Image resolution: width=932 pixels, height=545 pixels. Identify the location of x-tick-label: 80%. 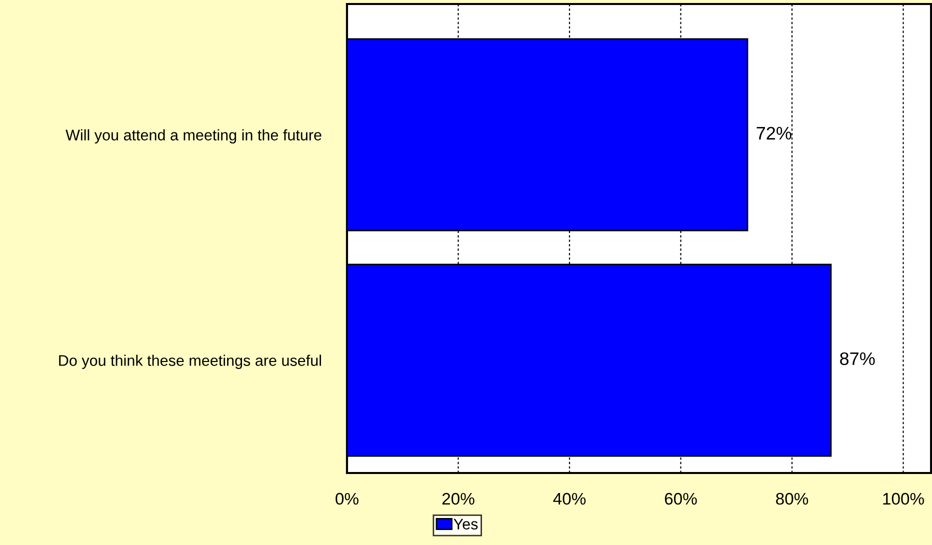
(792, 498).